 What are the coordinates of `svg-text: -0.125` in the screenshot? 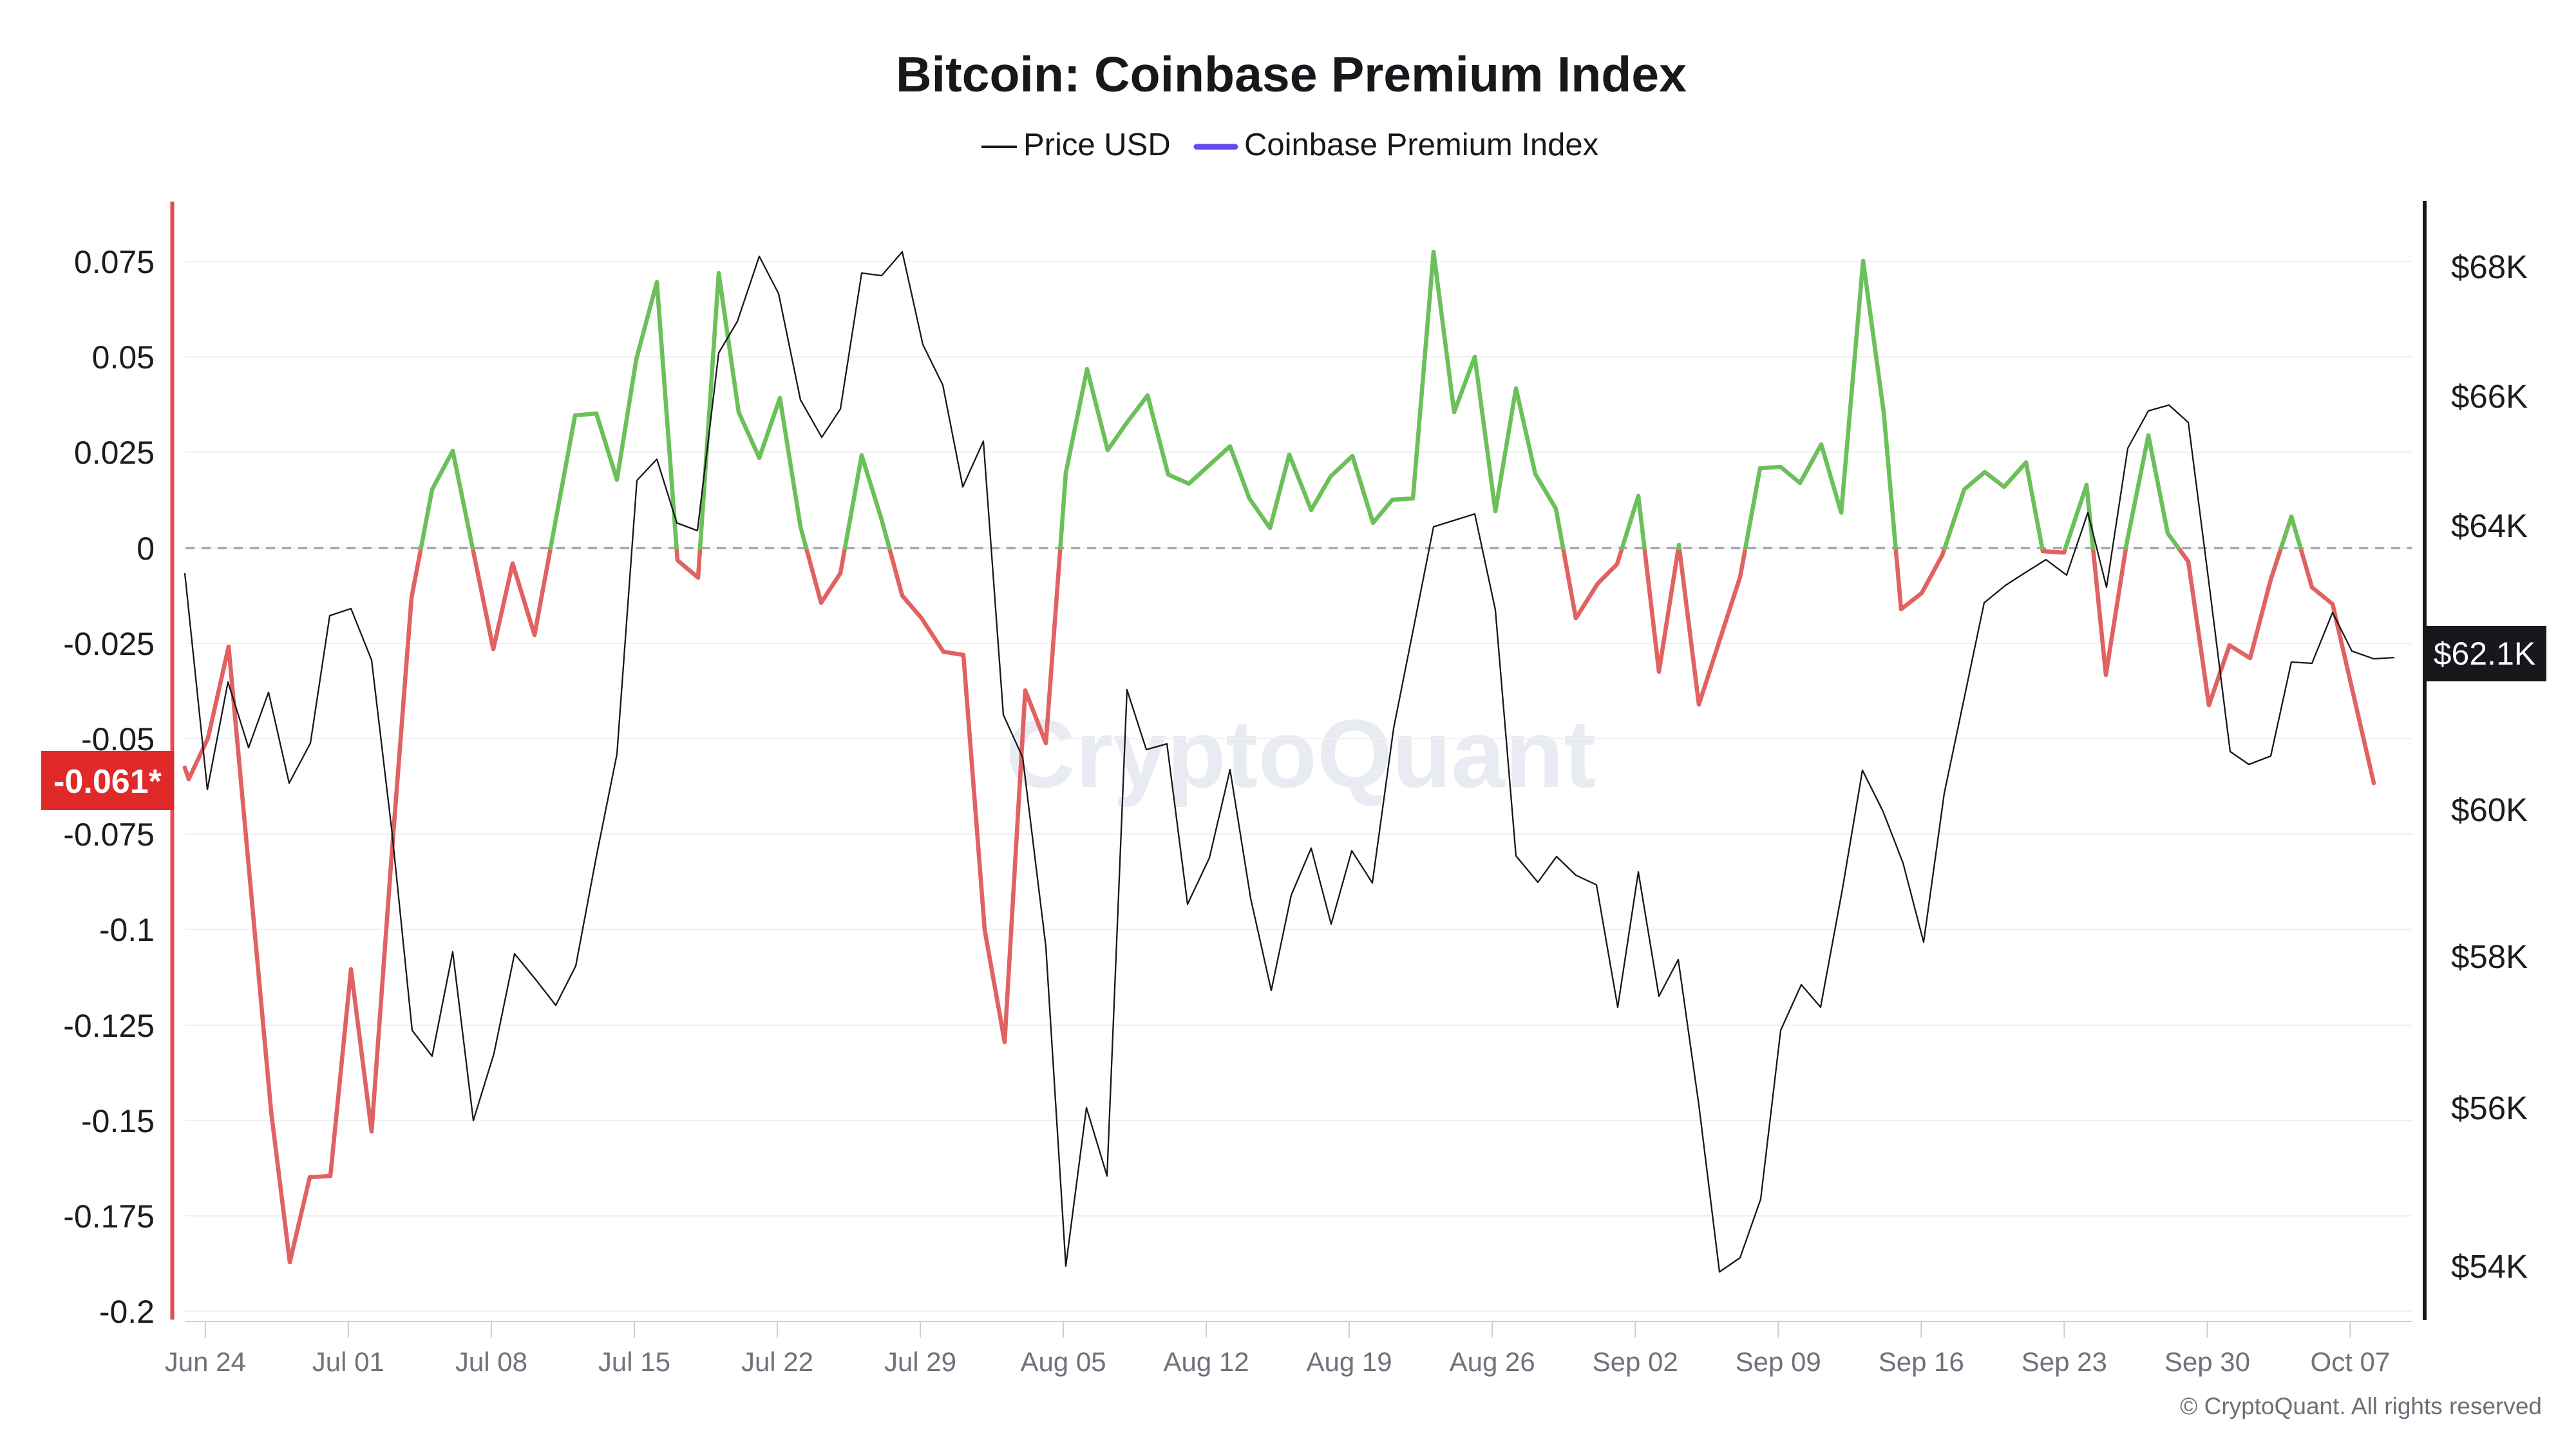 It's located at (109, 1026).